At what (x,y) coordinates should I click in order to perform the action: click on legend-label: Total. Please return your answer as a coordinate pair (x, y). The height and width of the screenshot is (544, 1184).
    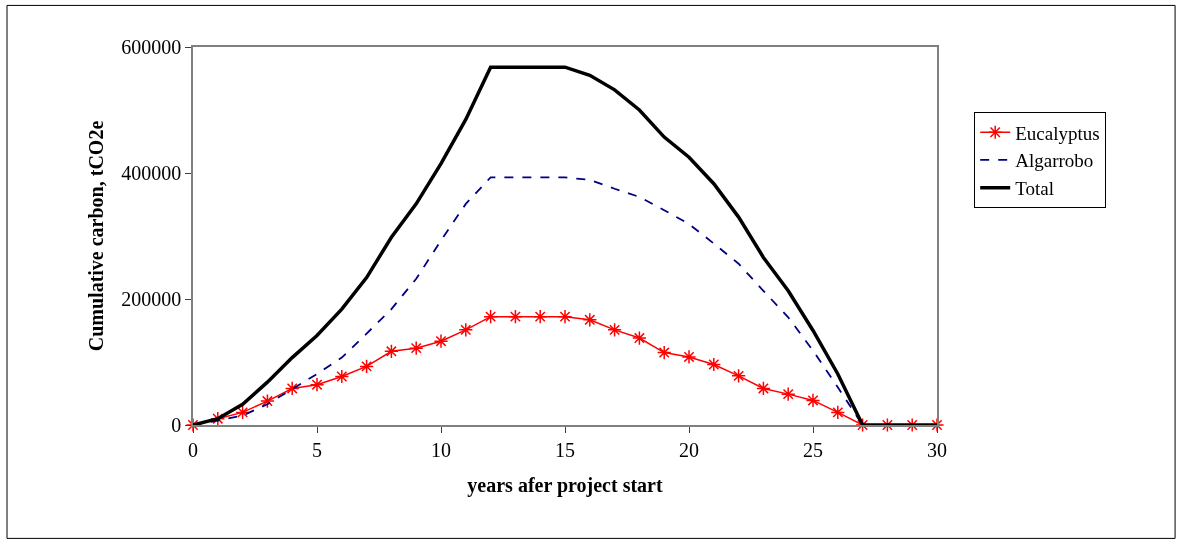
    Looking at the image, I should click on (1034, 189).